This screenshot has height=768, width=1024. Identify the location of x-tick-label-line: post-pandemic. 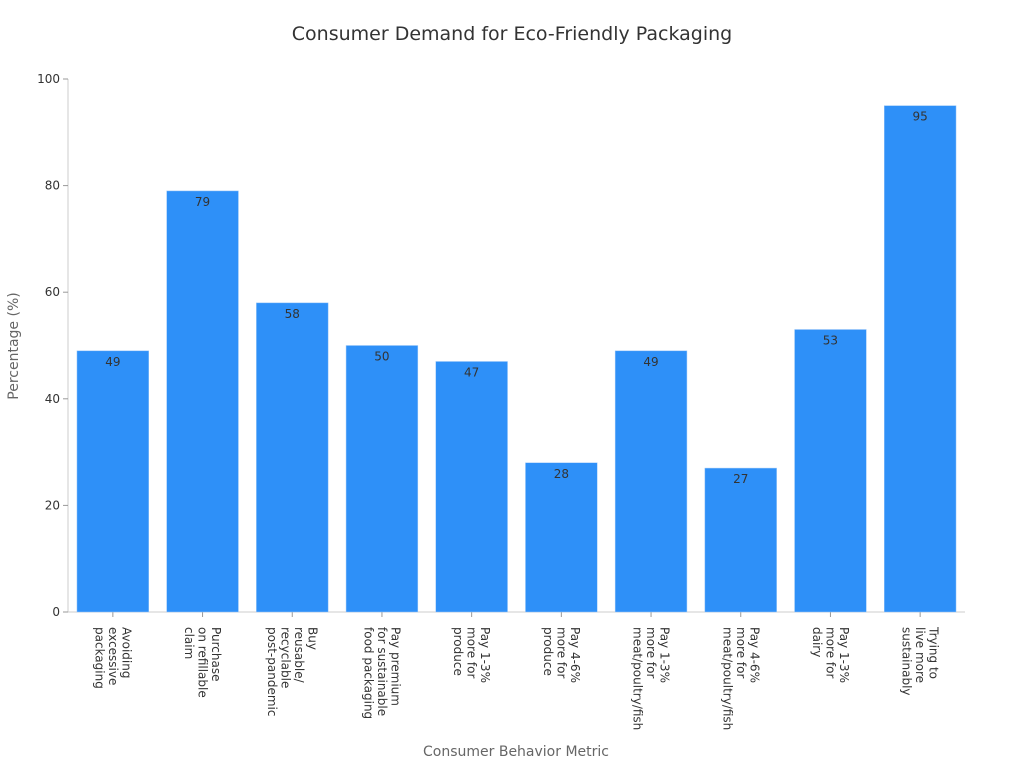
(272, 671).